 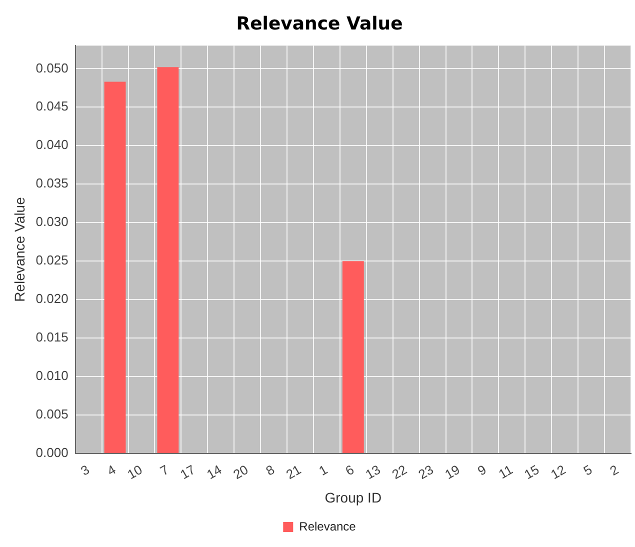 What do you see at coordinates (52, 144) in the screenshot?
I see `y-tick-label: 0.040` at bounding box center [52, 144].